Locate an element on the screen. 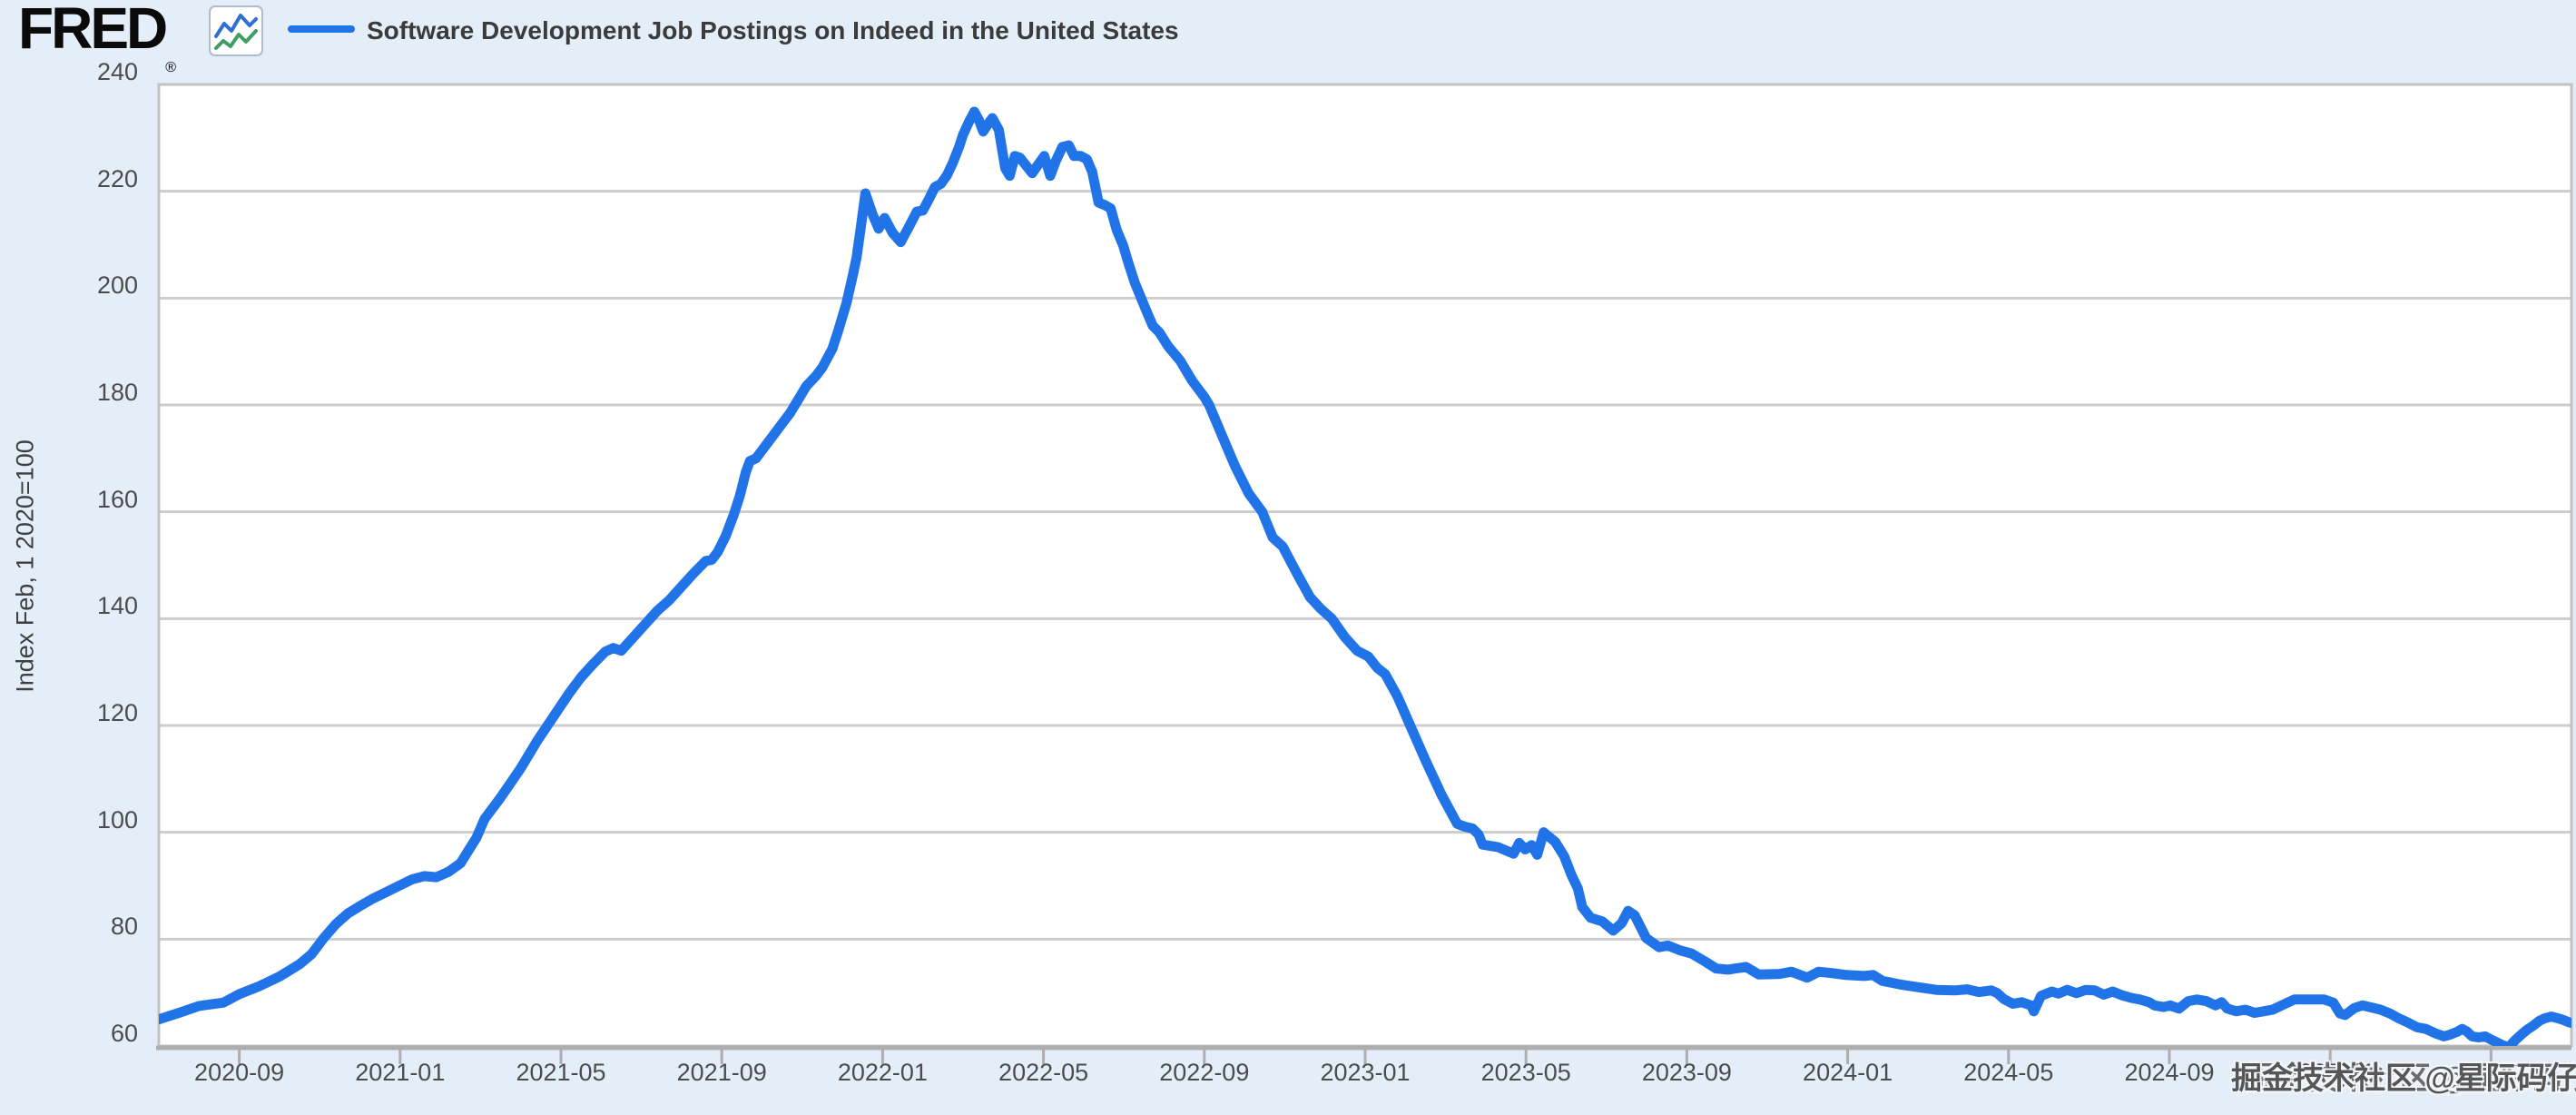  x-tick-label-2024-01: 2024-01 is located at coordinates (1848, 1072).